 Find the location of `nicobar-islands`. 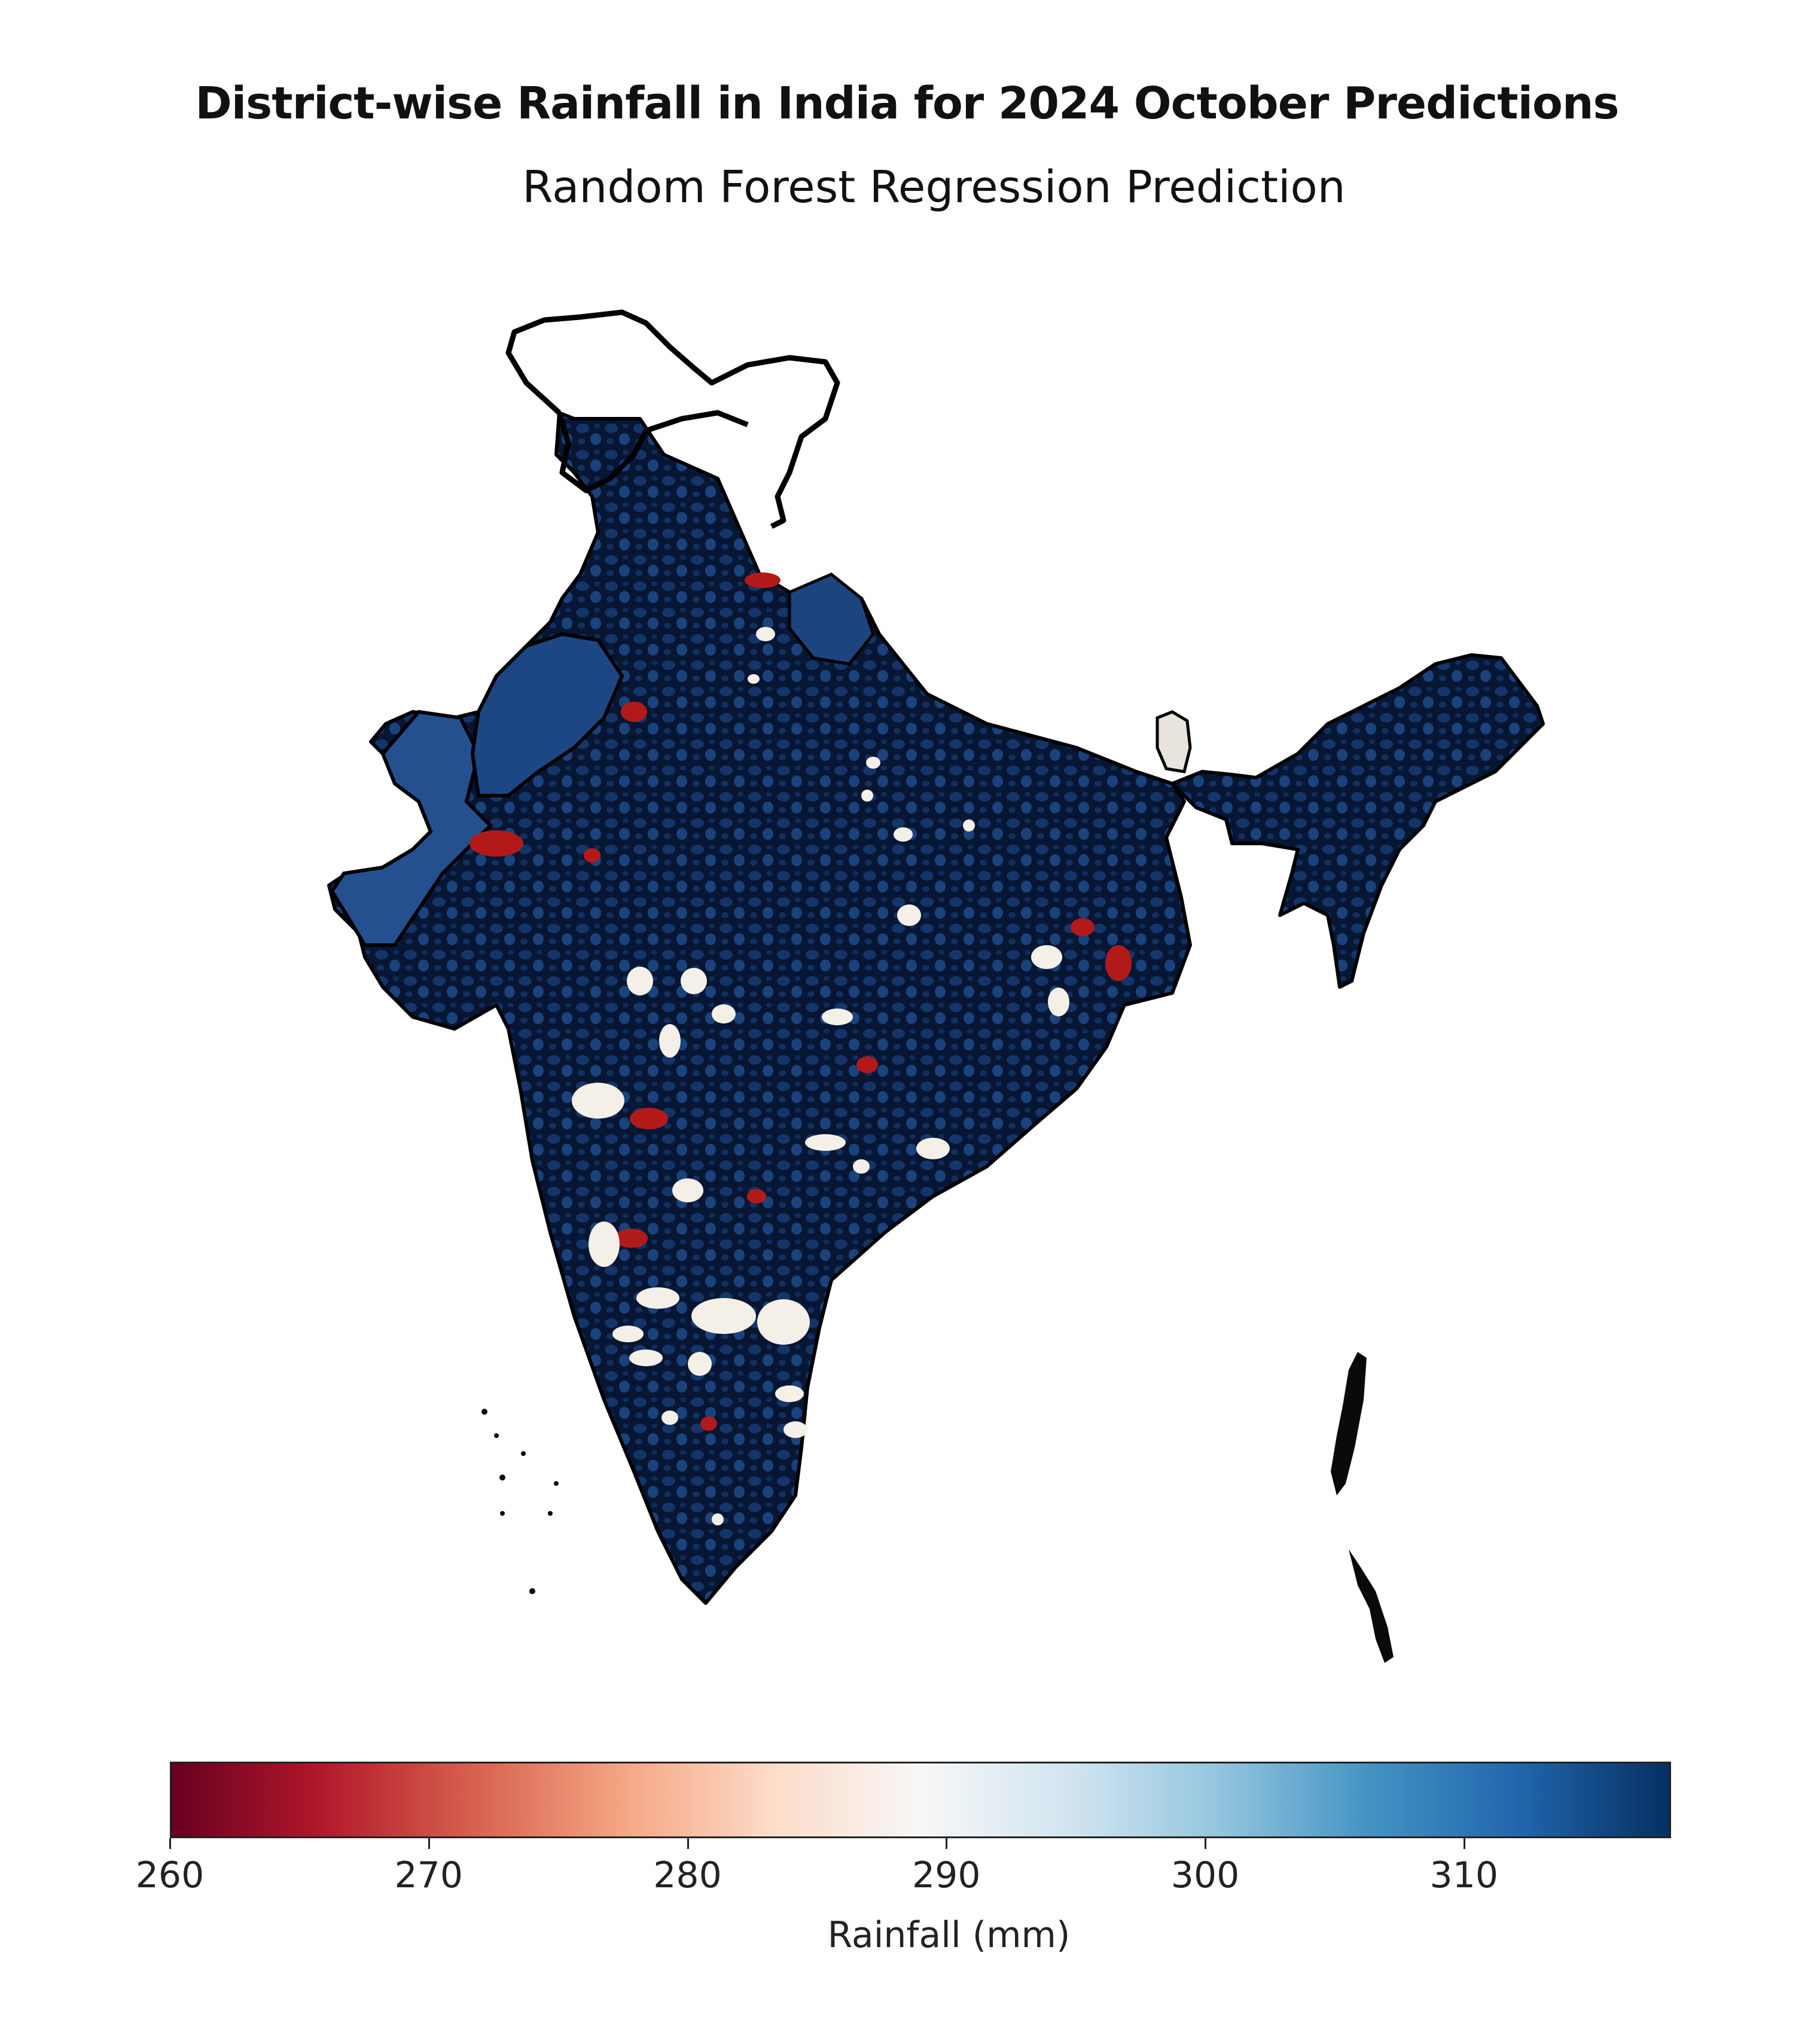

nicobar-islands is located at coordinates (1371, 1606).